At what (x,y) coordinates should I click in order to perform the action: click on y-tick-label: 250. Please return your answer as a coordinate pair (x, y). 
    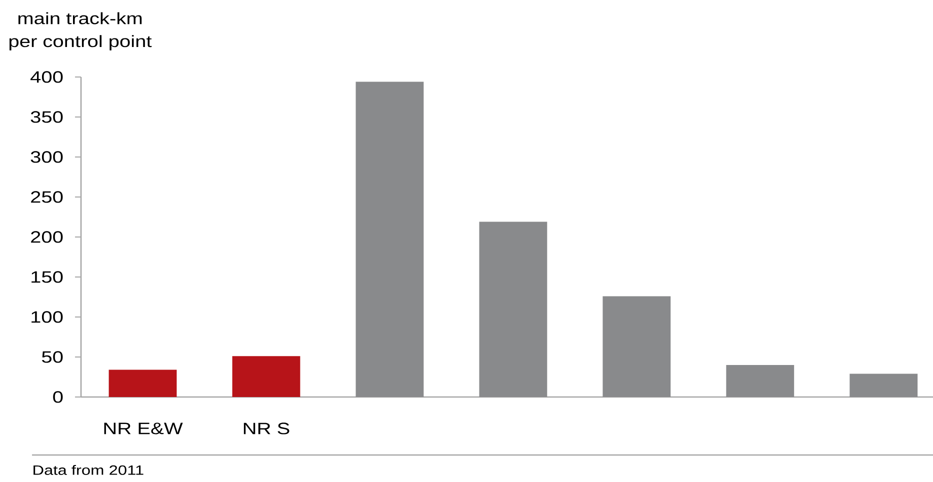
    Looking at the image, I should click on (47, 197).